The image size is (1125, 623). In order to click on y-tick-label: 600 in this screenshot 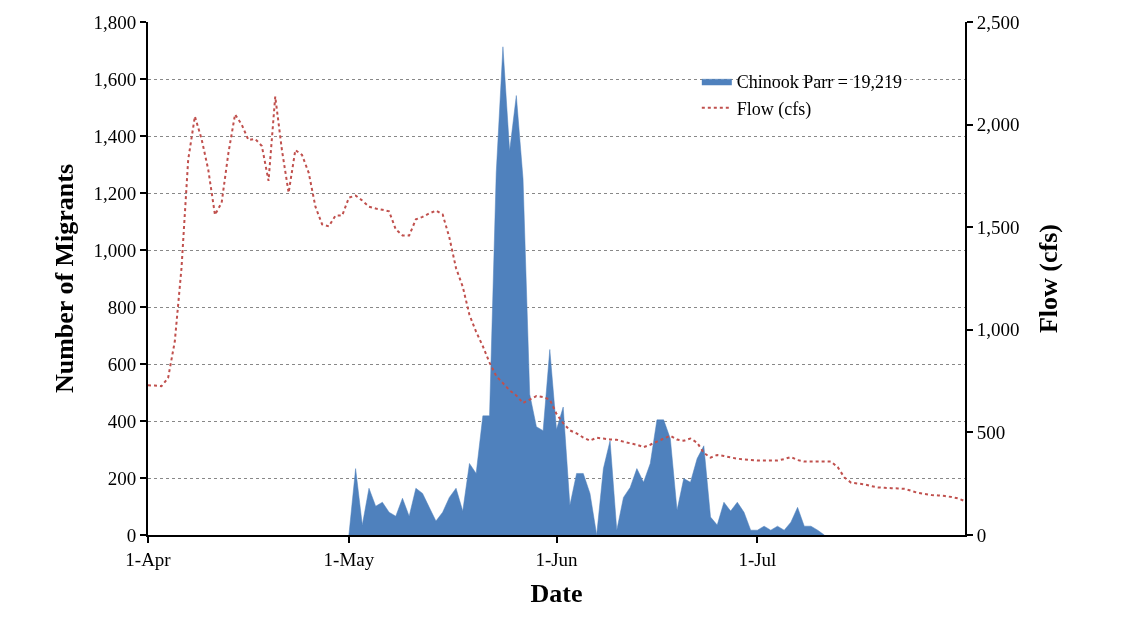, I will do `click(122, 364)`.